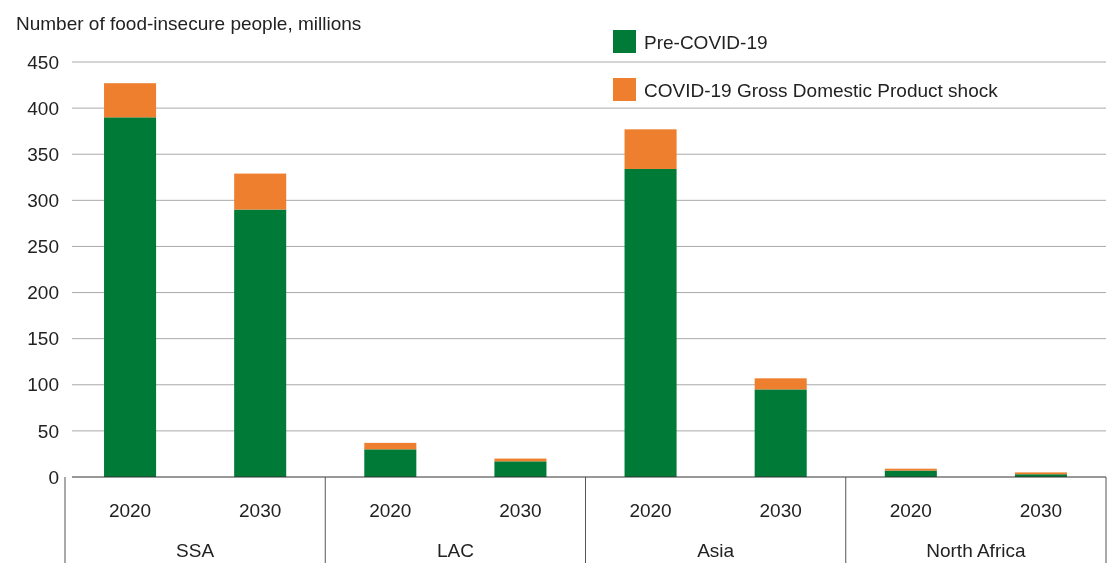 The height and width of the screenshot is (575, 1117). Describe the element at coordinates (821, 90) in the screenshot. I see `legend-label: COVID-19 Gross Domestic Product shock` at that location.